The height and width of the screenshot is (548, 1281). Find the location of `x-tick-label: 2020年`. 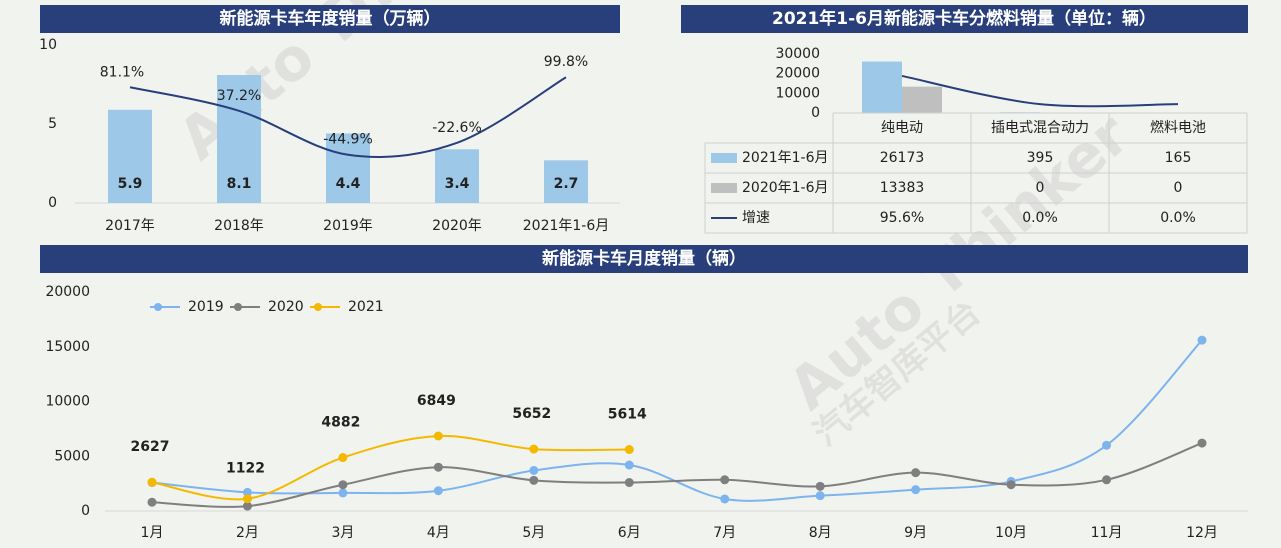

x-tick-label: 2020年 is located at coordinates (457, 226).